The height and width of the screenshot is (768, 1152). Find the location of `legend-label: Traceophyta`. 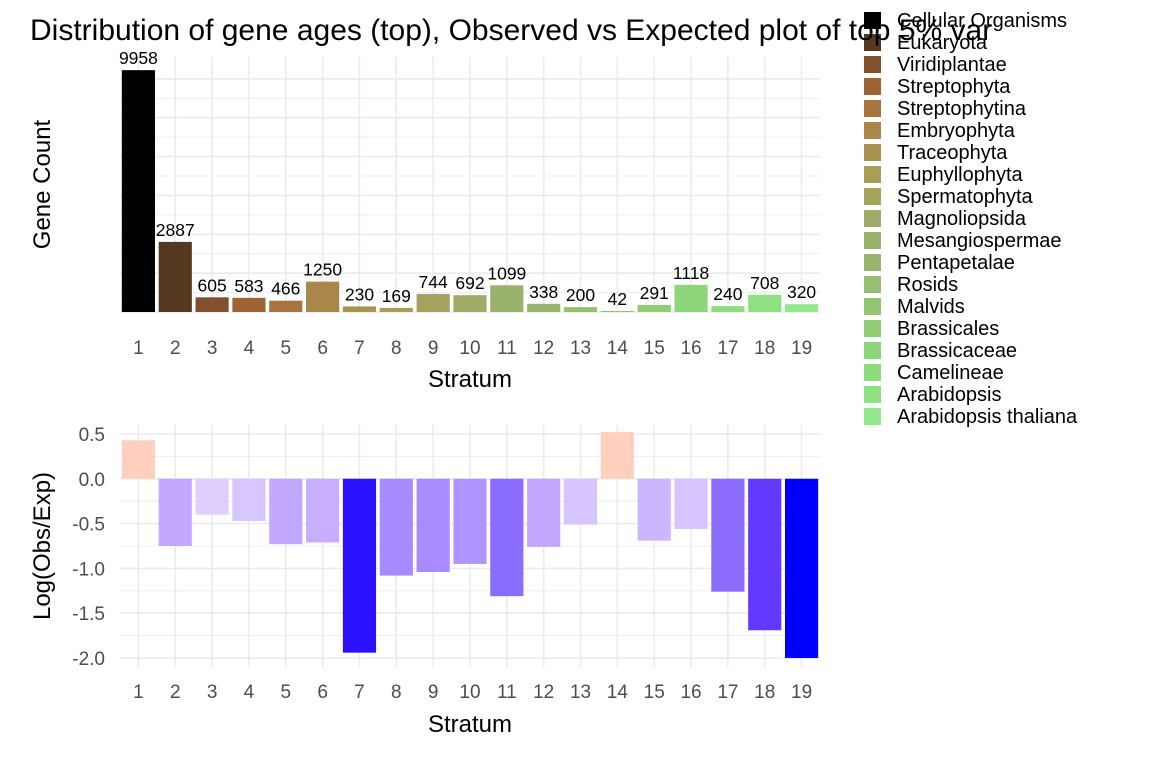

legend-label: Traceophyta is located at coordinates (952, 153).